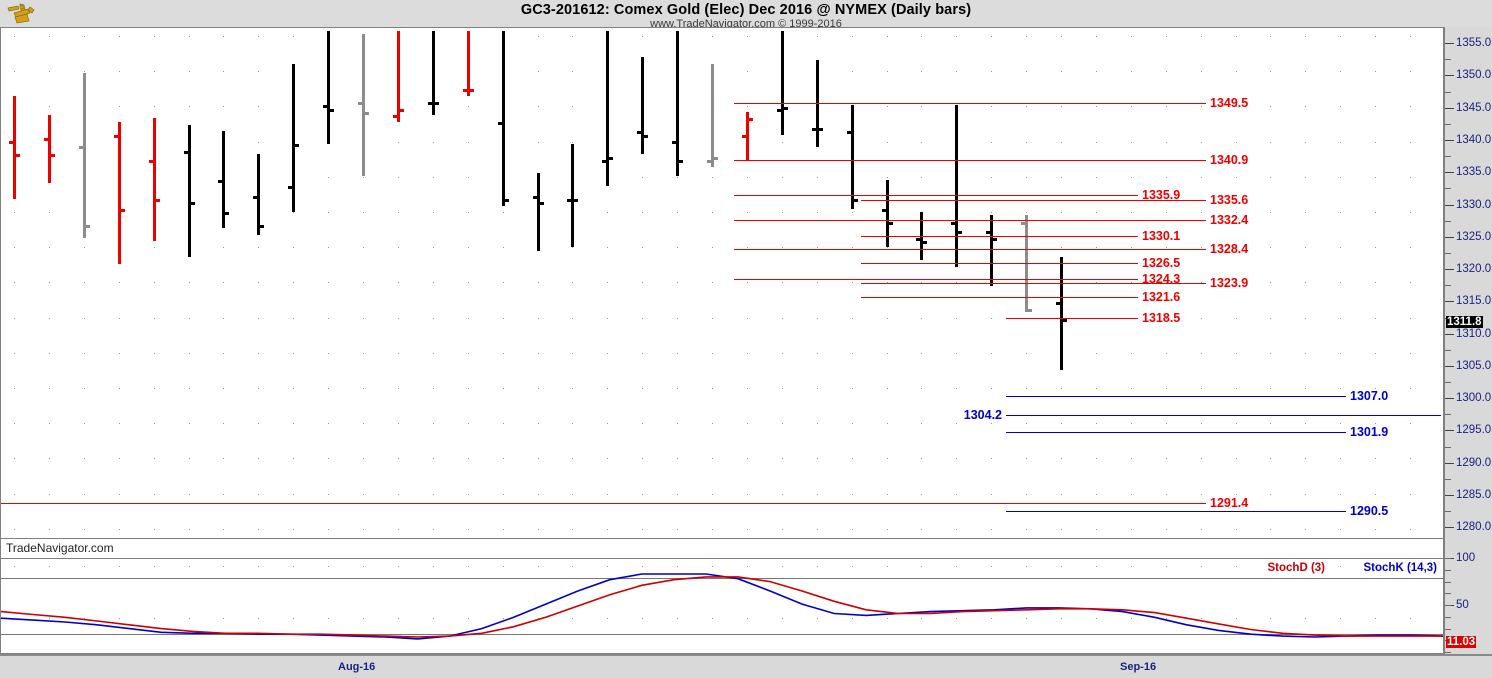  Describe the element at coordinates (1229, 283) in the screenshot. I see `resistance-label: 1323.9` at that location.